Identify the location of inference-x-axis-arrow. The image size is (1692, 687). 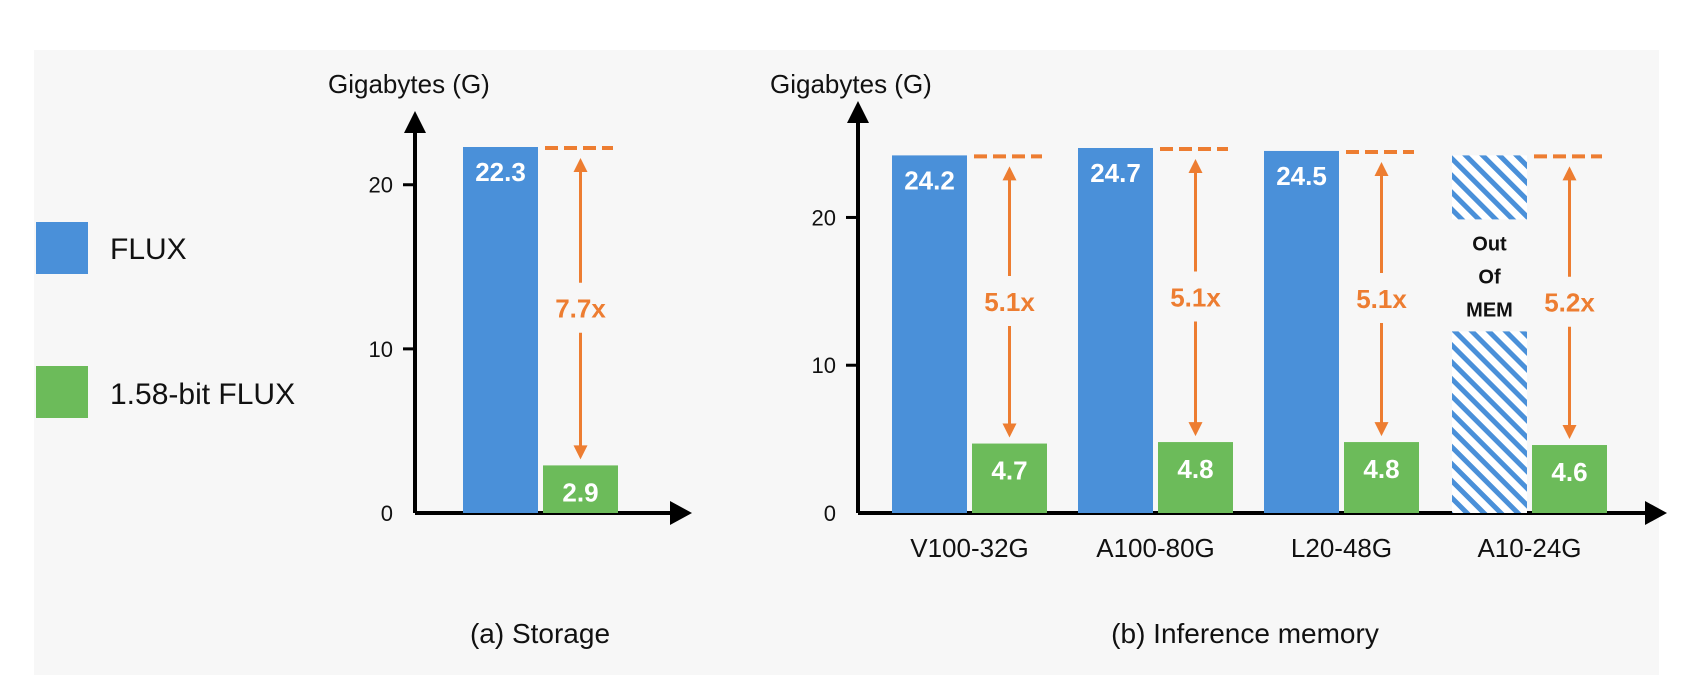
(1656, 513).